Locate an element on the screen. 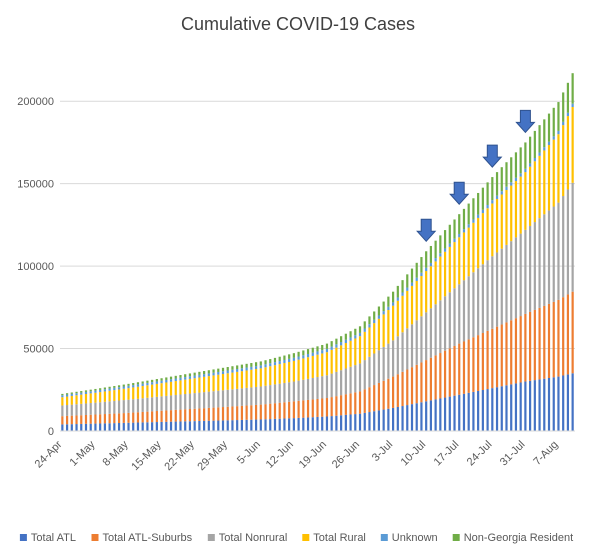 This screenshot has height=557, width=596. legend-label: Unknown is located at coordinates (415, 538).